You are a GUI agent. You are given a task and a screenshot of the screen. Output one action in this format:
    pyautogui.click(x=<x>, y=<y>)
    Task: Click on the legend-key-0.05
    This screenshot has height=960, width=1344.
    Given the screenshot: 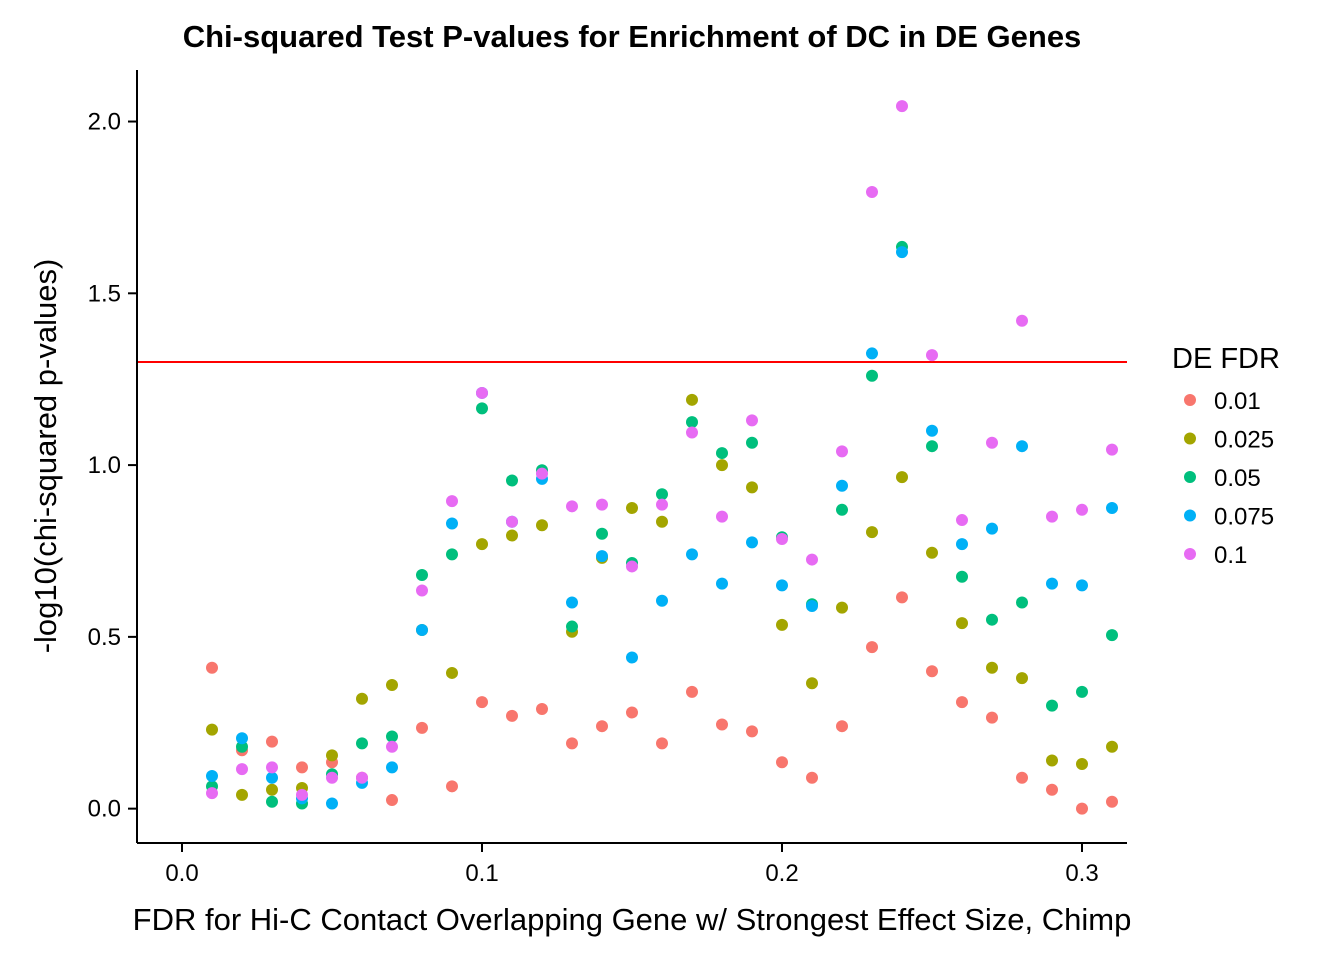 What is the action you would take?
    pyautogui.click(x=1190, y=477)
    